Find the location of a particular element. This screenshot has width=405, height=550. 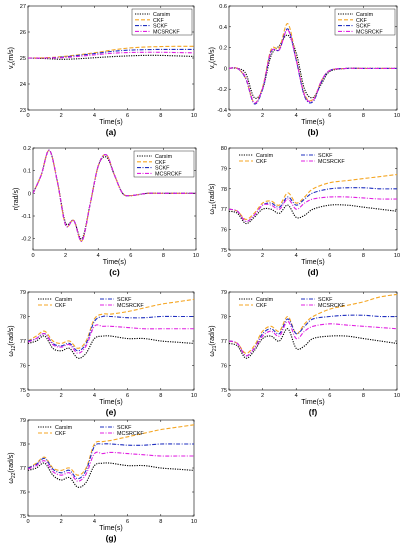

y-tick-label: -0.1 is located at coordinates (26, 217).